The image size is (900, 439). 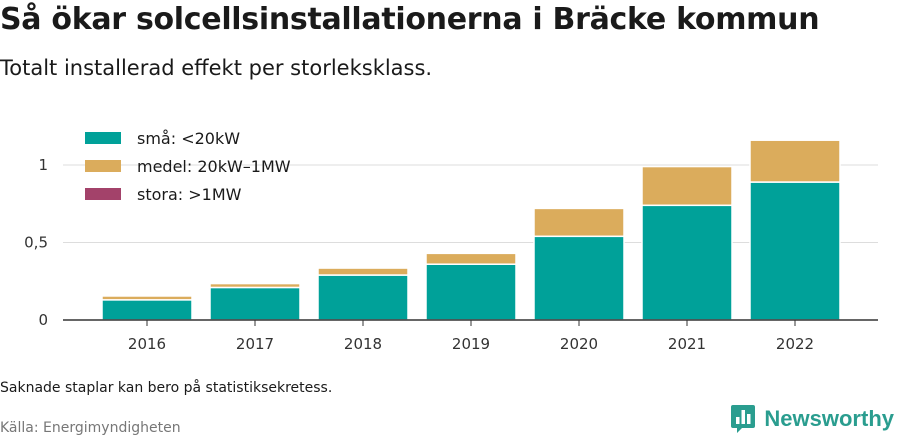 I want to click on x-axis-ticks: 2016 2017 2018 2019 2020 2021 2022, so click(x=471, y=336).